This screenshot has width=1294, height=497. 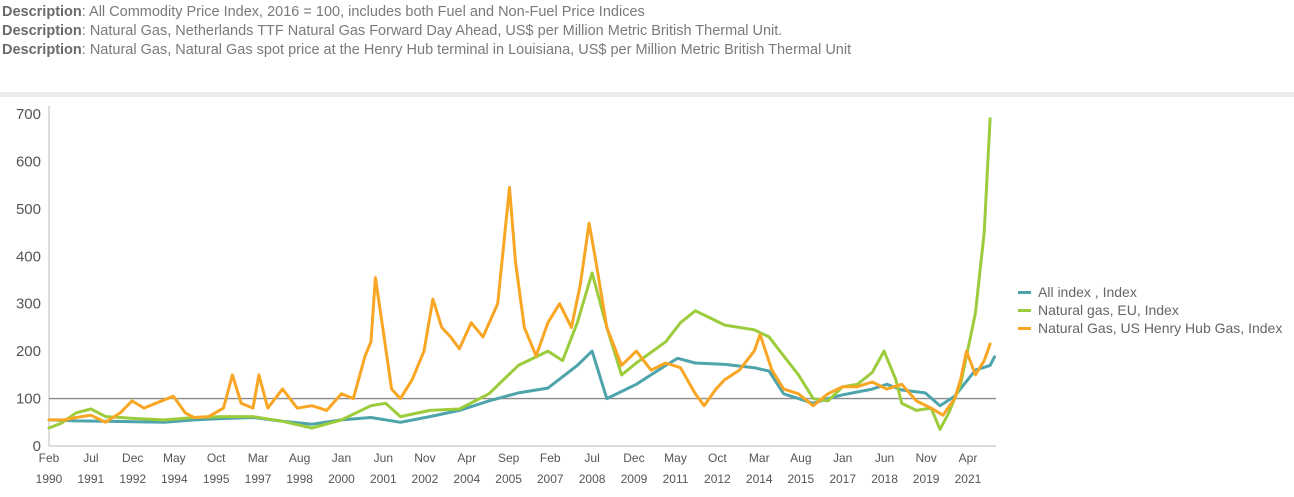 I want to click on section-divider, so click(x=647, y=94).